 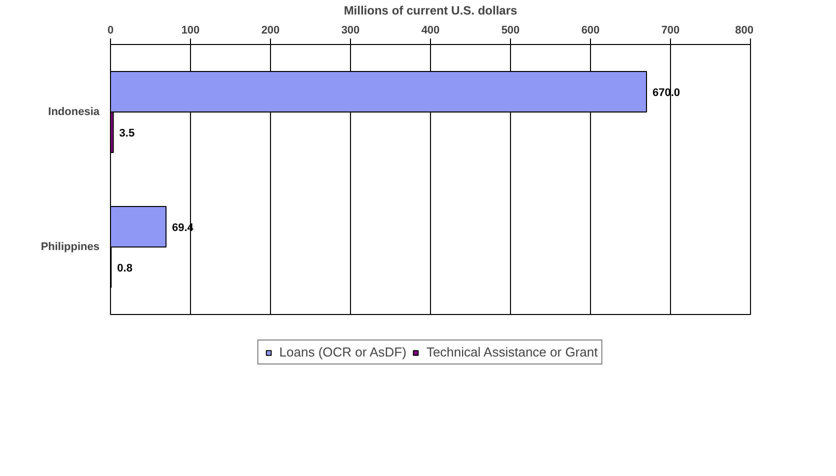 I want to click on y-tick-label: Philippines, so click(x=70, y=247).